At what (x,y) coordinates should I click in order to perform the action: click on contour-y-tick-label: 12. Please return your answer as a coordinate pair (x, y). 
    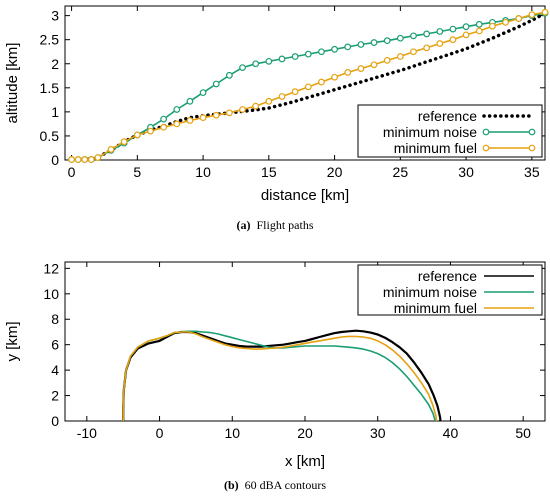
    Looking at the image, I should click on (51, 268).